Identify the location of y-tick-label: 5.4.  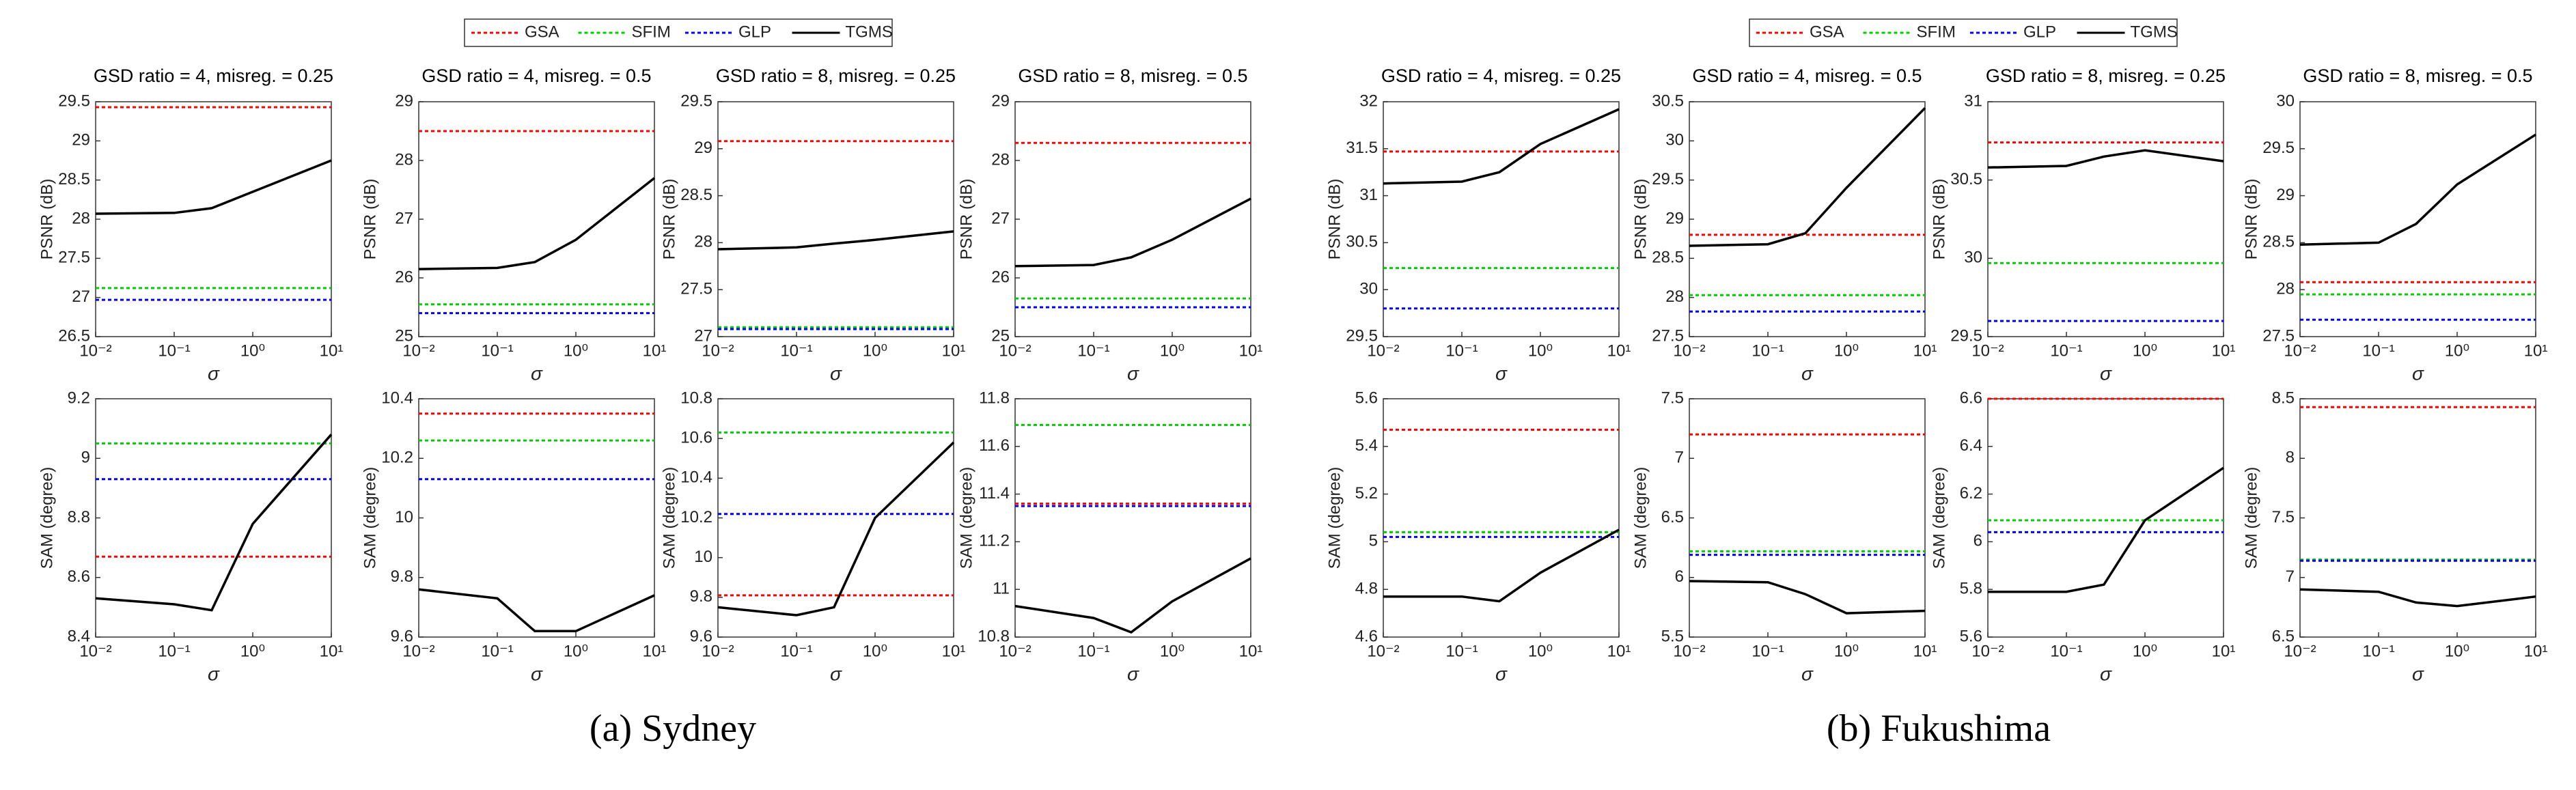
(1366, 445).